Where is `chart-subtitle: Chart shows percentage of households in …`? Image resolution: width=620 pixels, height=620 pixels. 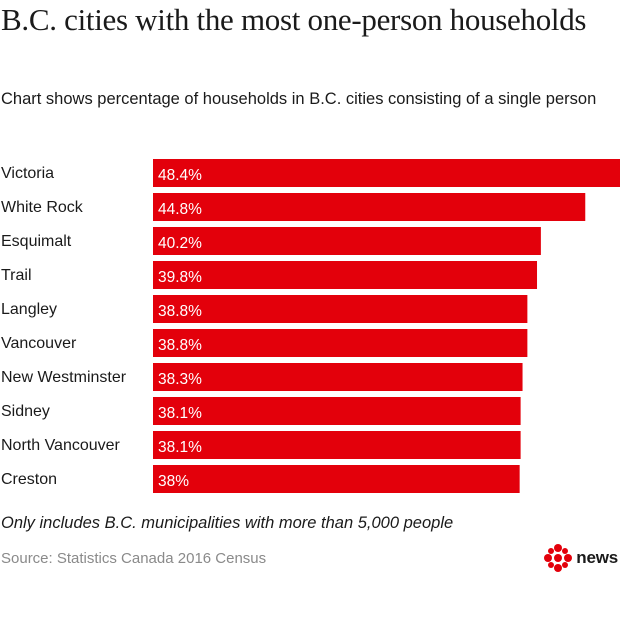
chart-subtitle: Chart shows percentage of households in … is located at coordinates (299, 99).